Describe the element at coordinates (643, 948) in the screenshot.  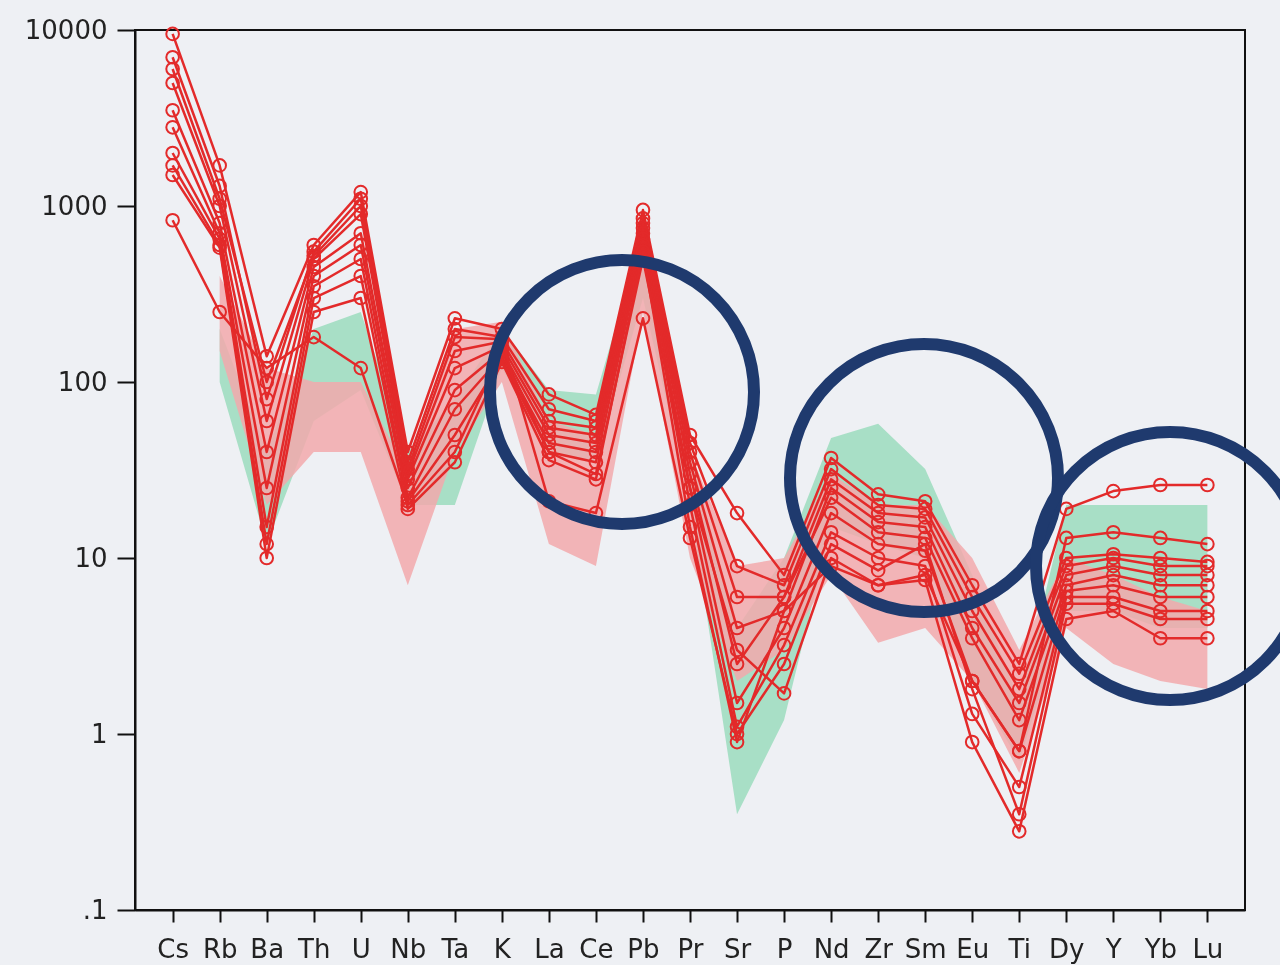
I see `x-tick-label: Pb` at that location.